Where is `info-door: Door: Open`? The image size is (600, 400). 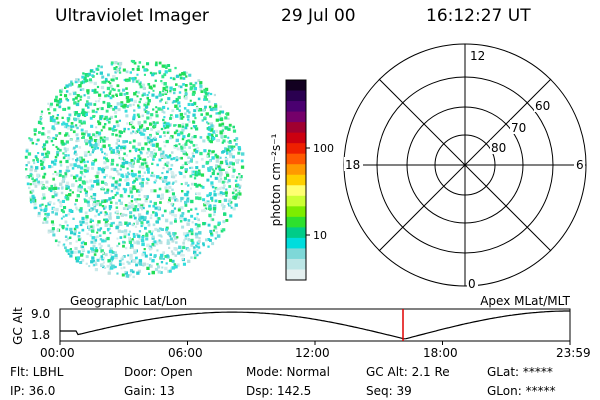 info-door: Door: Open is located at coordinates (158, 372).